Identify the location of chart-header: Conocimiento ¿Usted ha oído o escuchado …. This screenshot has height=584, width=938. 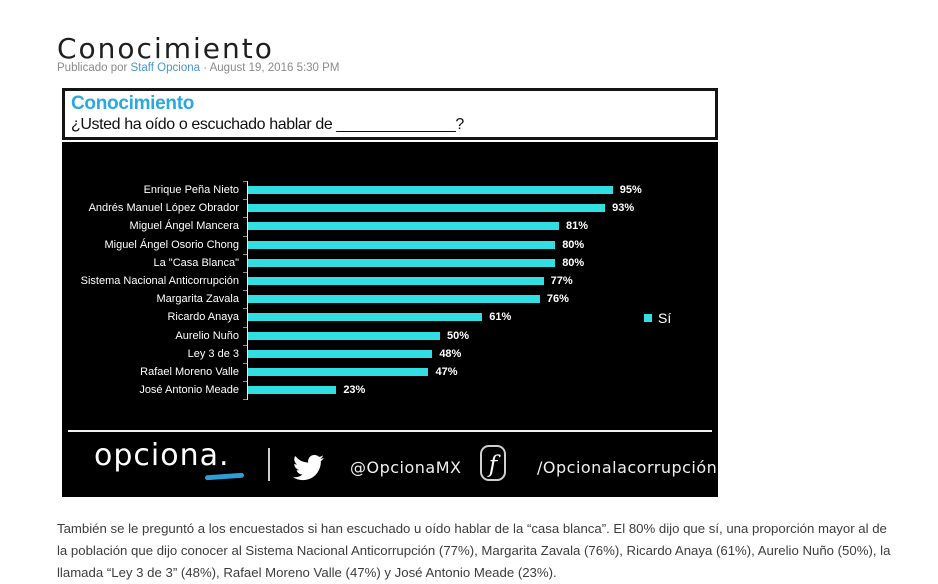
(390, 114).